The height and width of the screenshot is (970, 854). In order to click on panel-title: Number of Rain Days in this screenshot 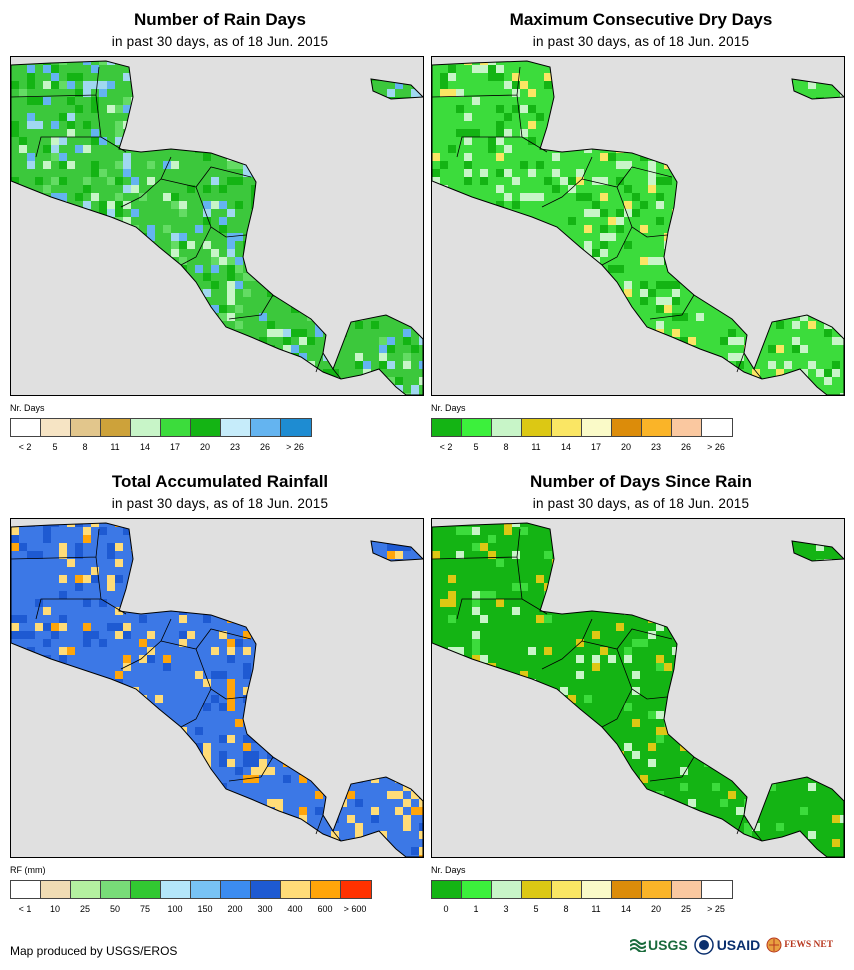, I will do `click(220, 19)`.